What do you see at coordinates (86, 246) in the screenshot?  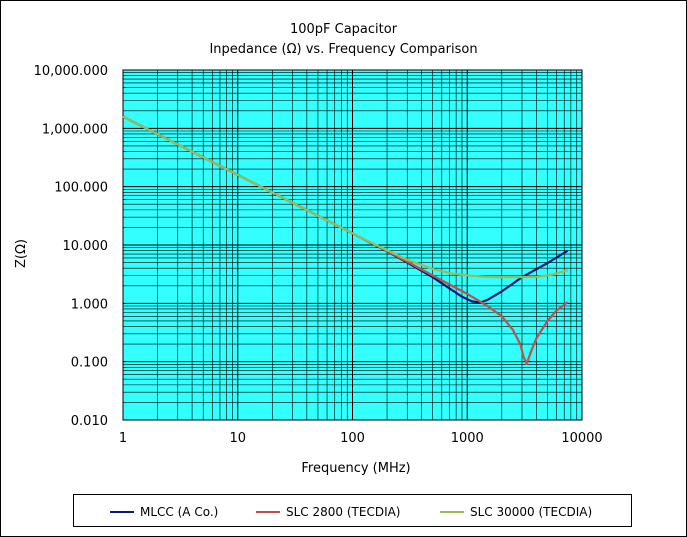 I see `y-tick-label: 10.000` at bounding box center [86, 246].